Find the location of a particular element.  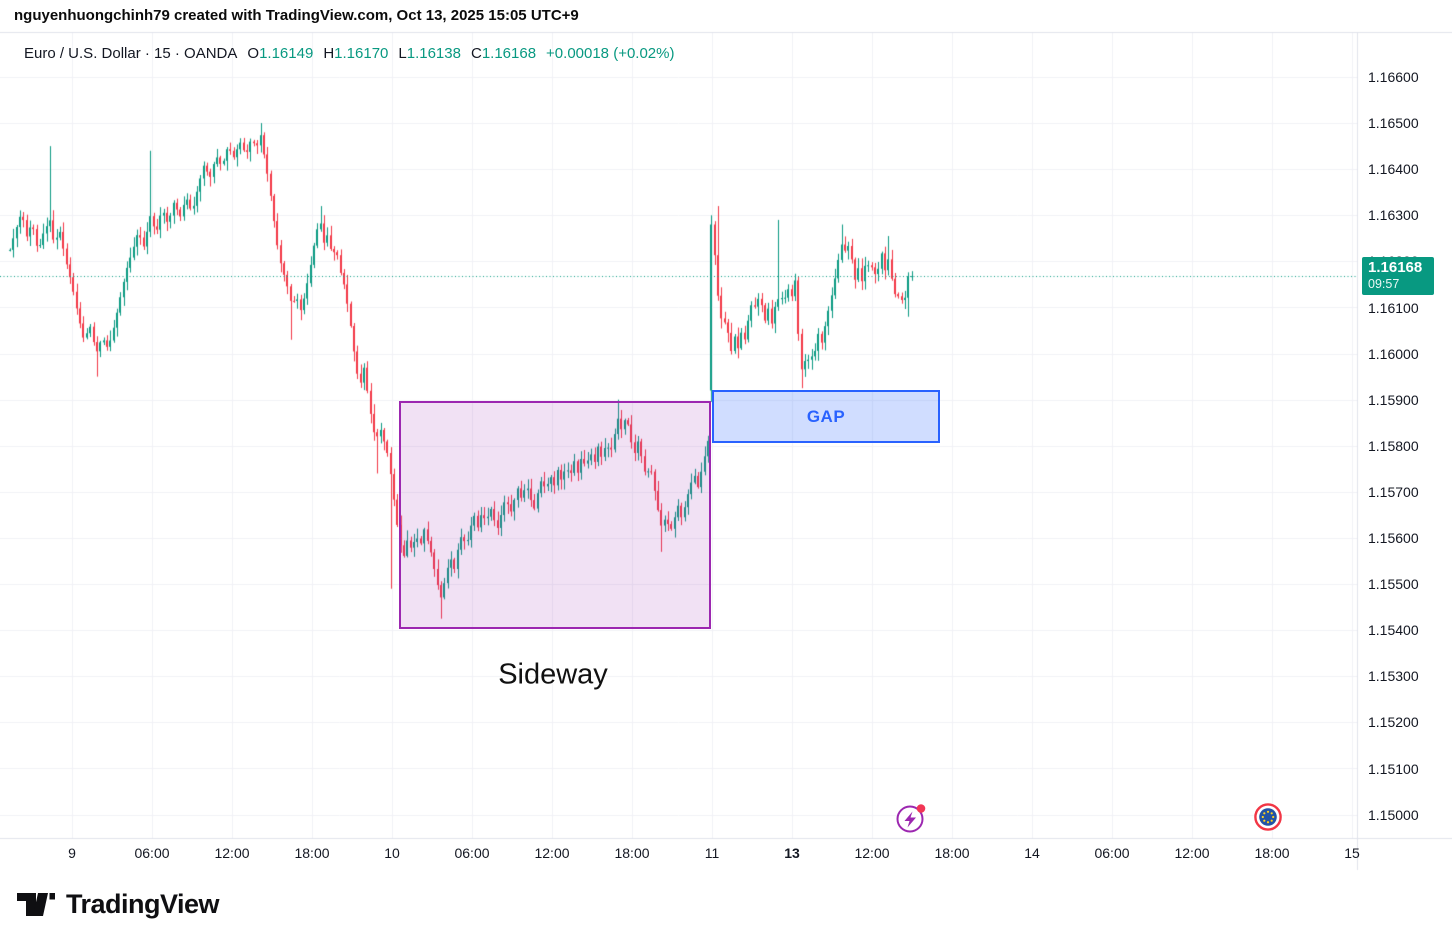

time-axis-label: 15 is located at coordinates (1352, 853).